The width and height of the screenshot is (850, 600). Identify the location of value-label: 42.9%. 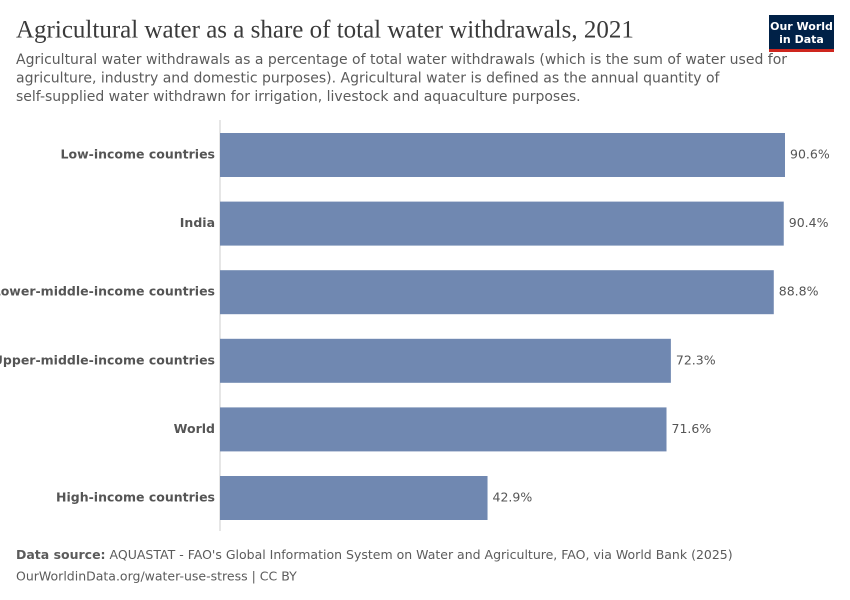
(513, 497).